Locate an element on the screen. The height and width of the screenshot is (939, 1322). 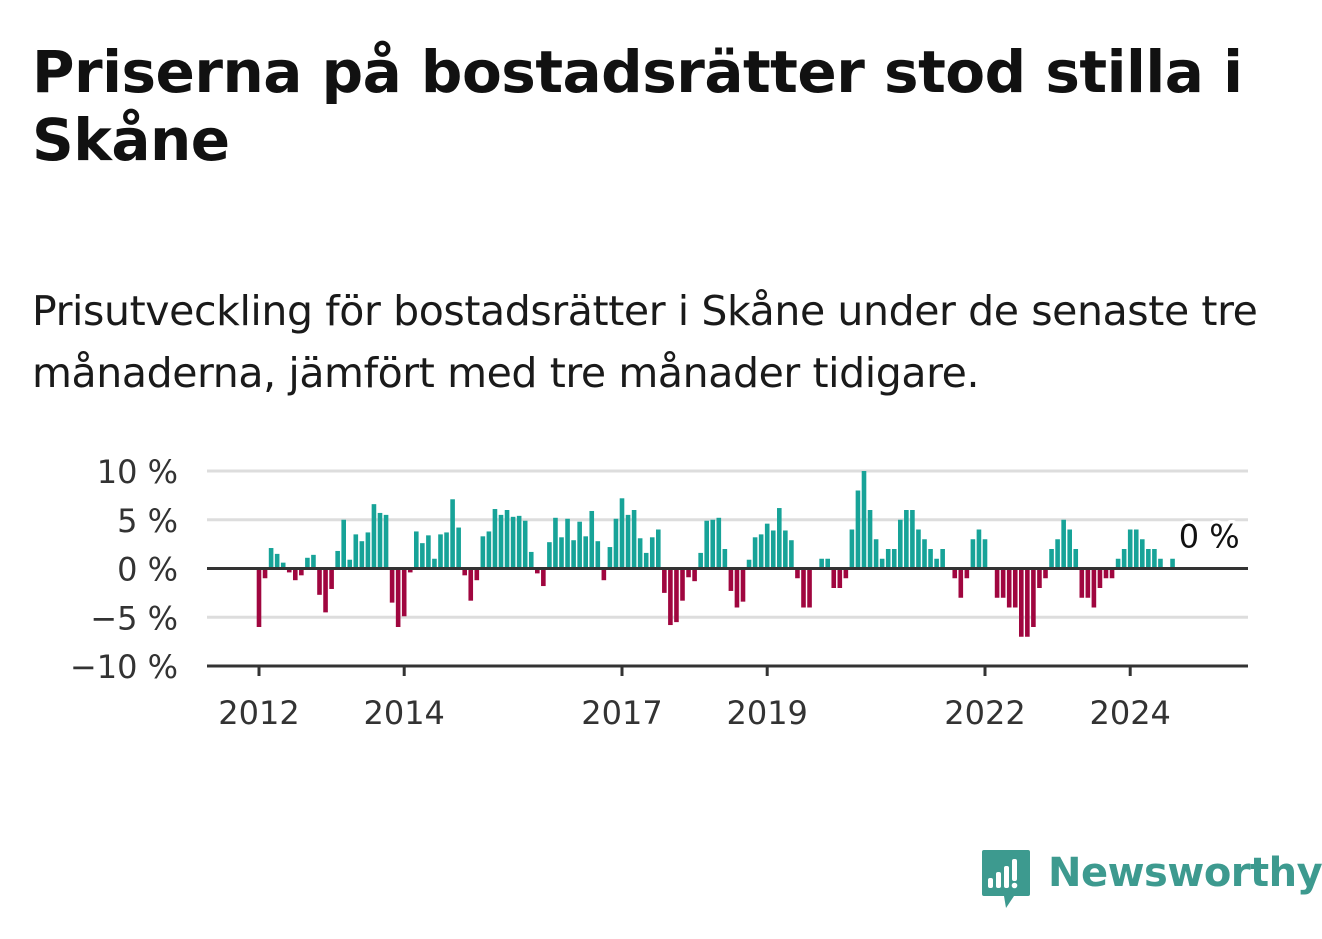
y-axis-labels: 10 % 5 % 0 % −5 % −10 % is located at coordinates (124, 569).